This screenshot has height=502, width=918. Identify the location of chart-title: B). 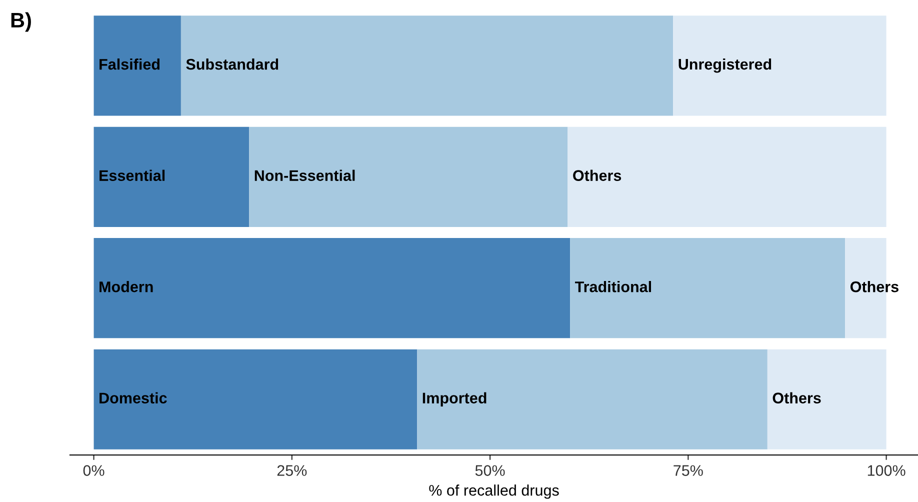
(21, 22).